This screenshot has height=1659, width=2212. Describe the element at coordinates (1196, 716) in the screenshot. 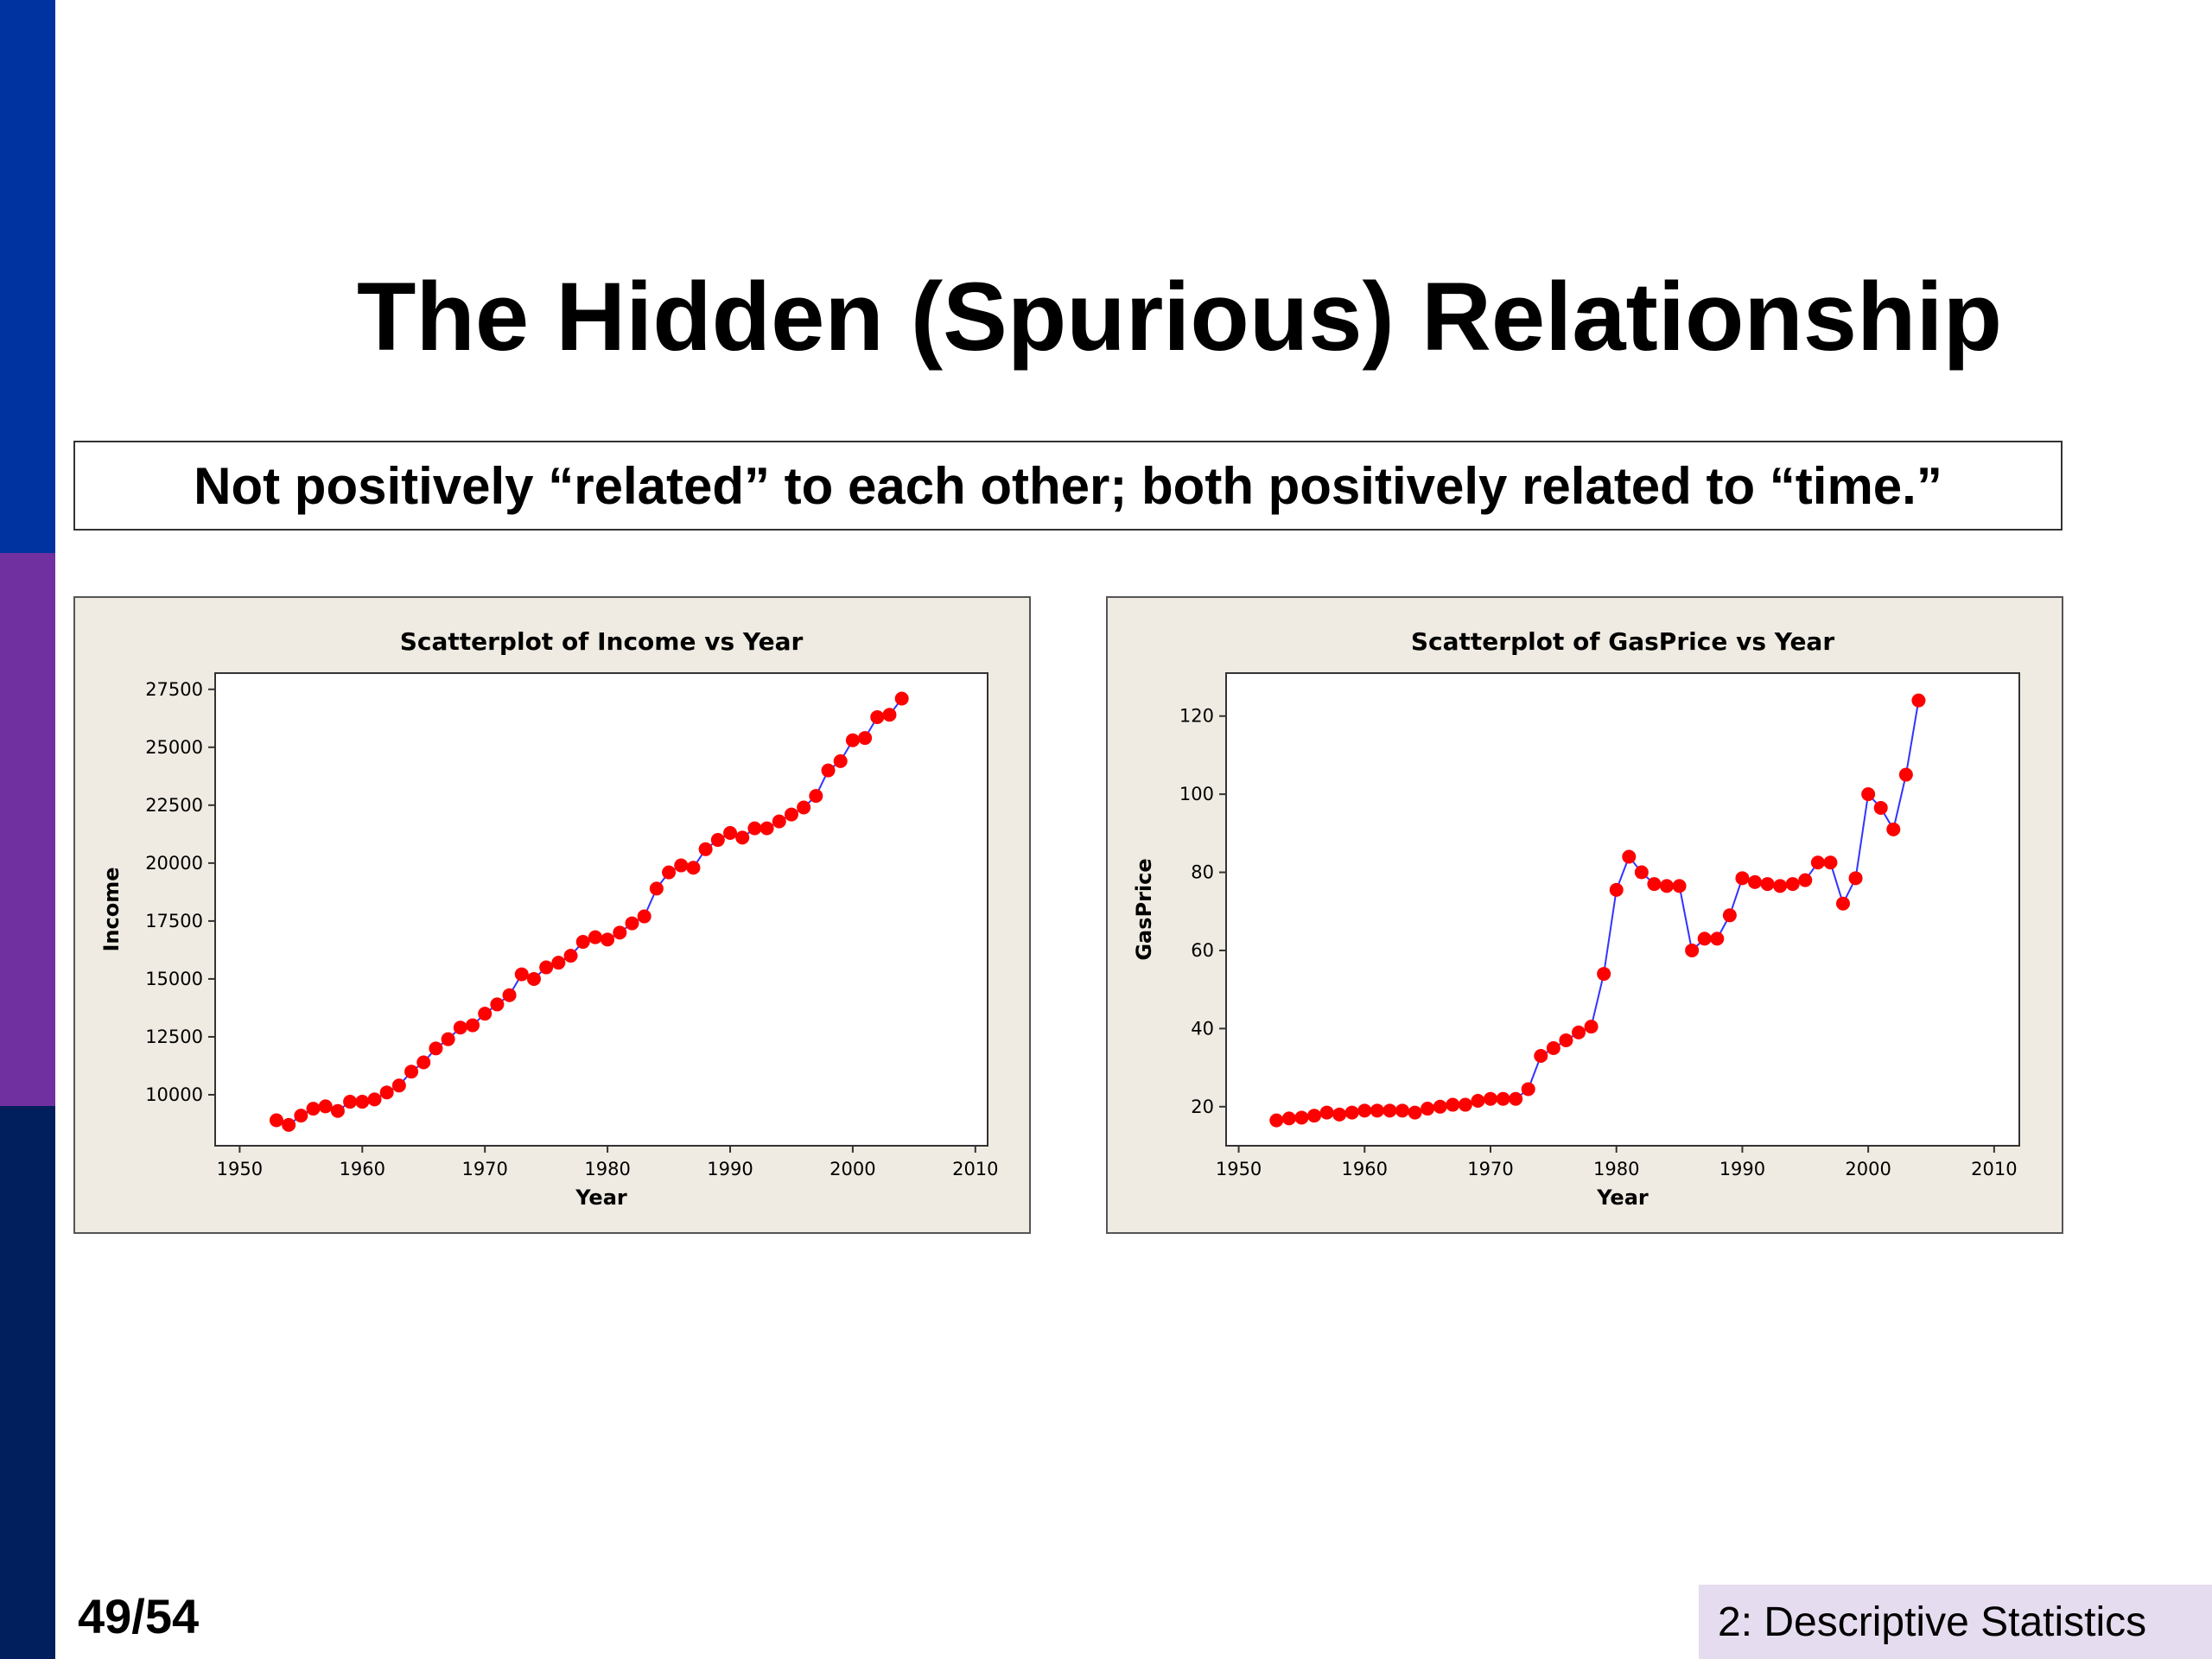

I see `y-tick-label: 120` at that location.